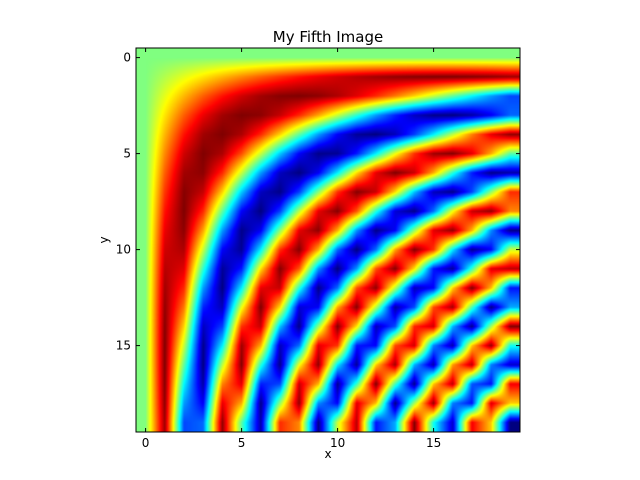 The height and width of the screenshot is (480, 640). What do you see at coordinates (123, 250) in the screenshot?
I see `y-tick-label: 10` at bounding box center [123, 250].